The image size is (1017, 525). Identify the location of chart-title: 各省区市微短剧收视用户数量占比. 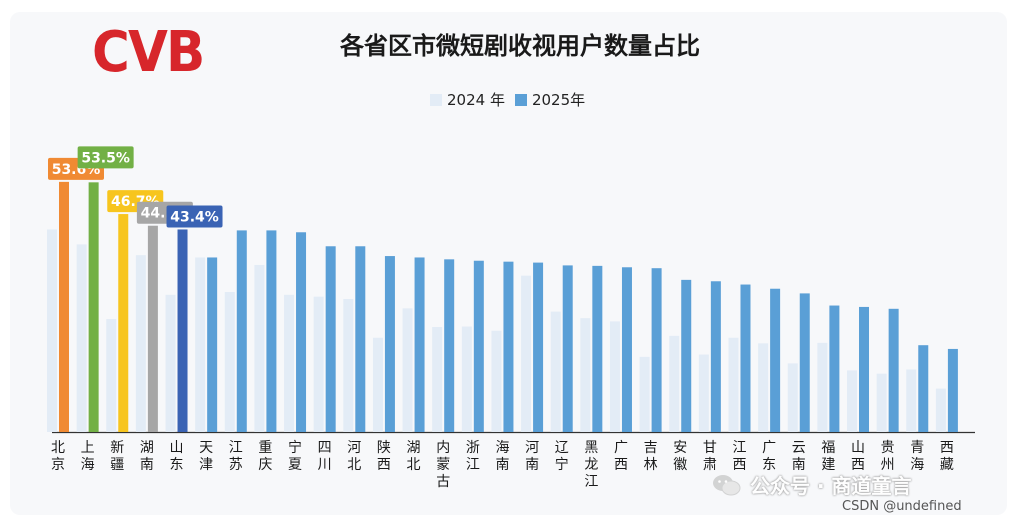
(520, 46).